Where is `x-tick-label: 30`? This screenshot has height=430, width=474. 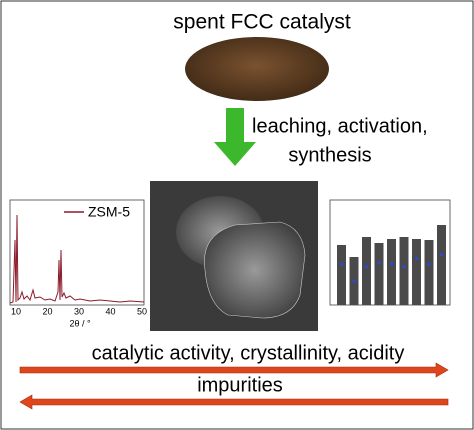 x-tick-label: 30 is located at coordinates (79, 311).